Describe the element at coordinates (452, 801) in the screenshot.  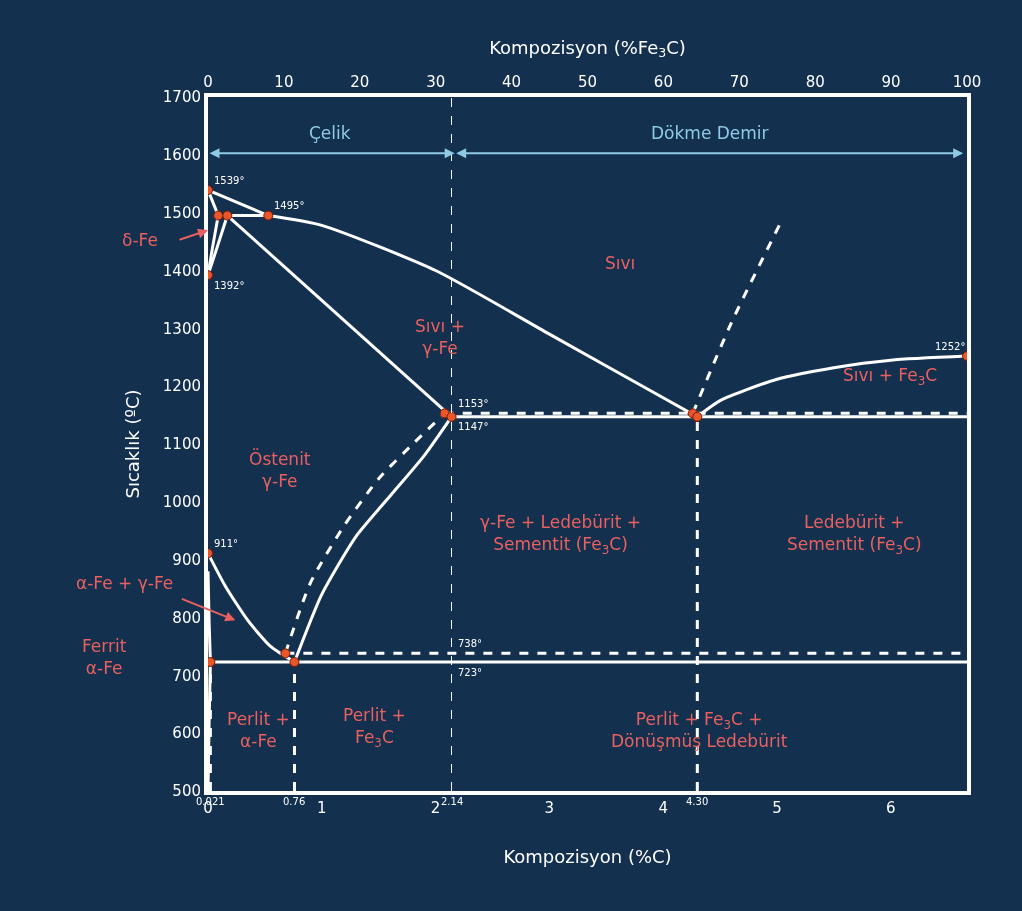
I see `ref-line-label: 2.14` at that location.